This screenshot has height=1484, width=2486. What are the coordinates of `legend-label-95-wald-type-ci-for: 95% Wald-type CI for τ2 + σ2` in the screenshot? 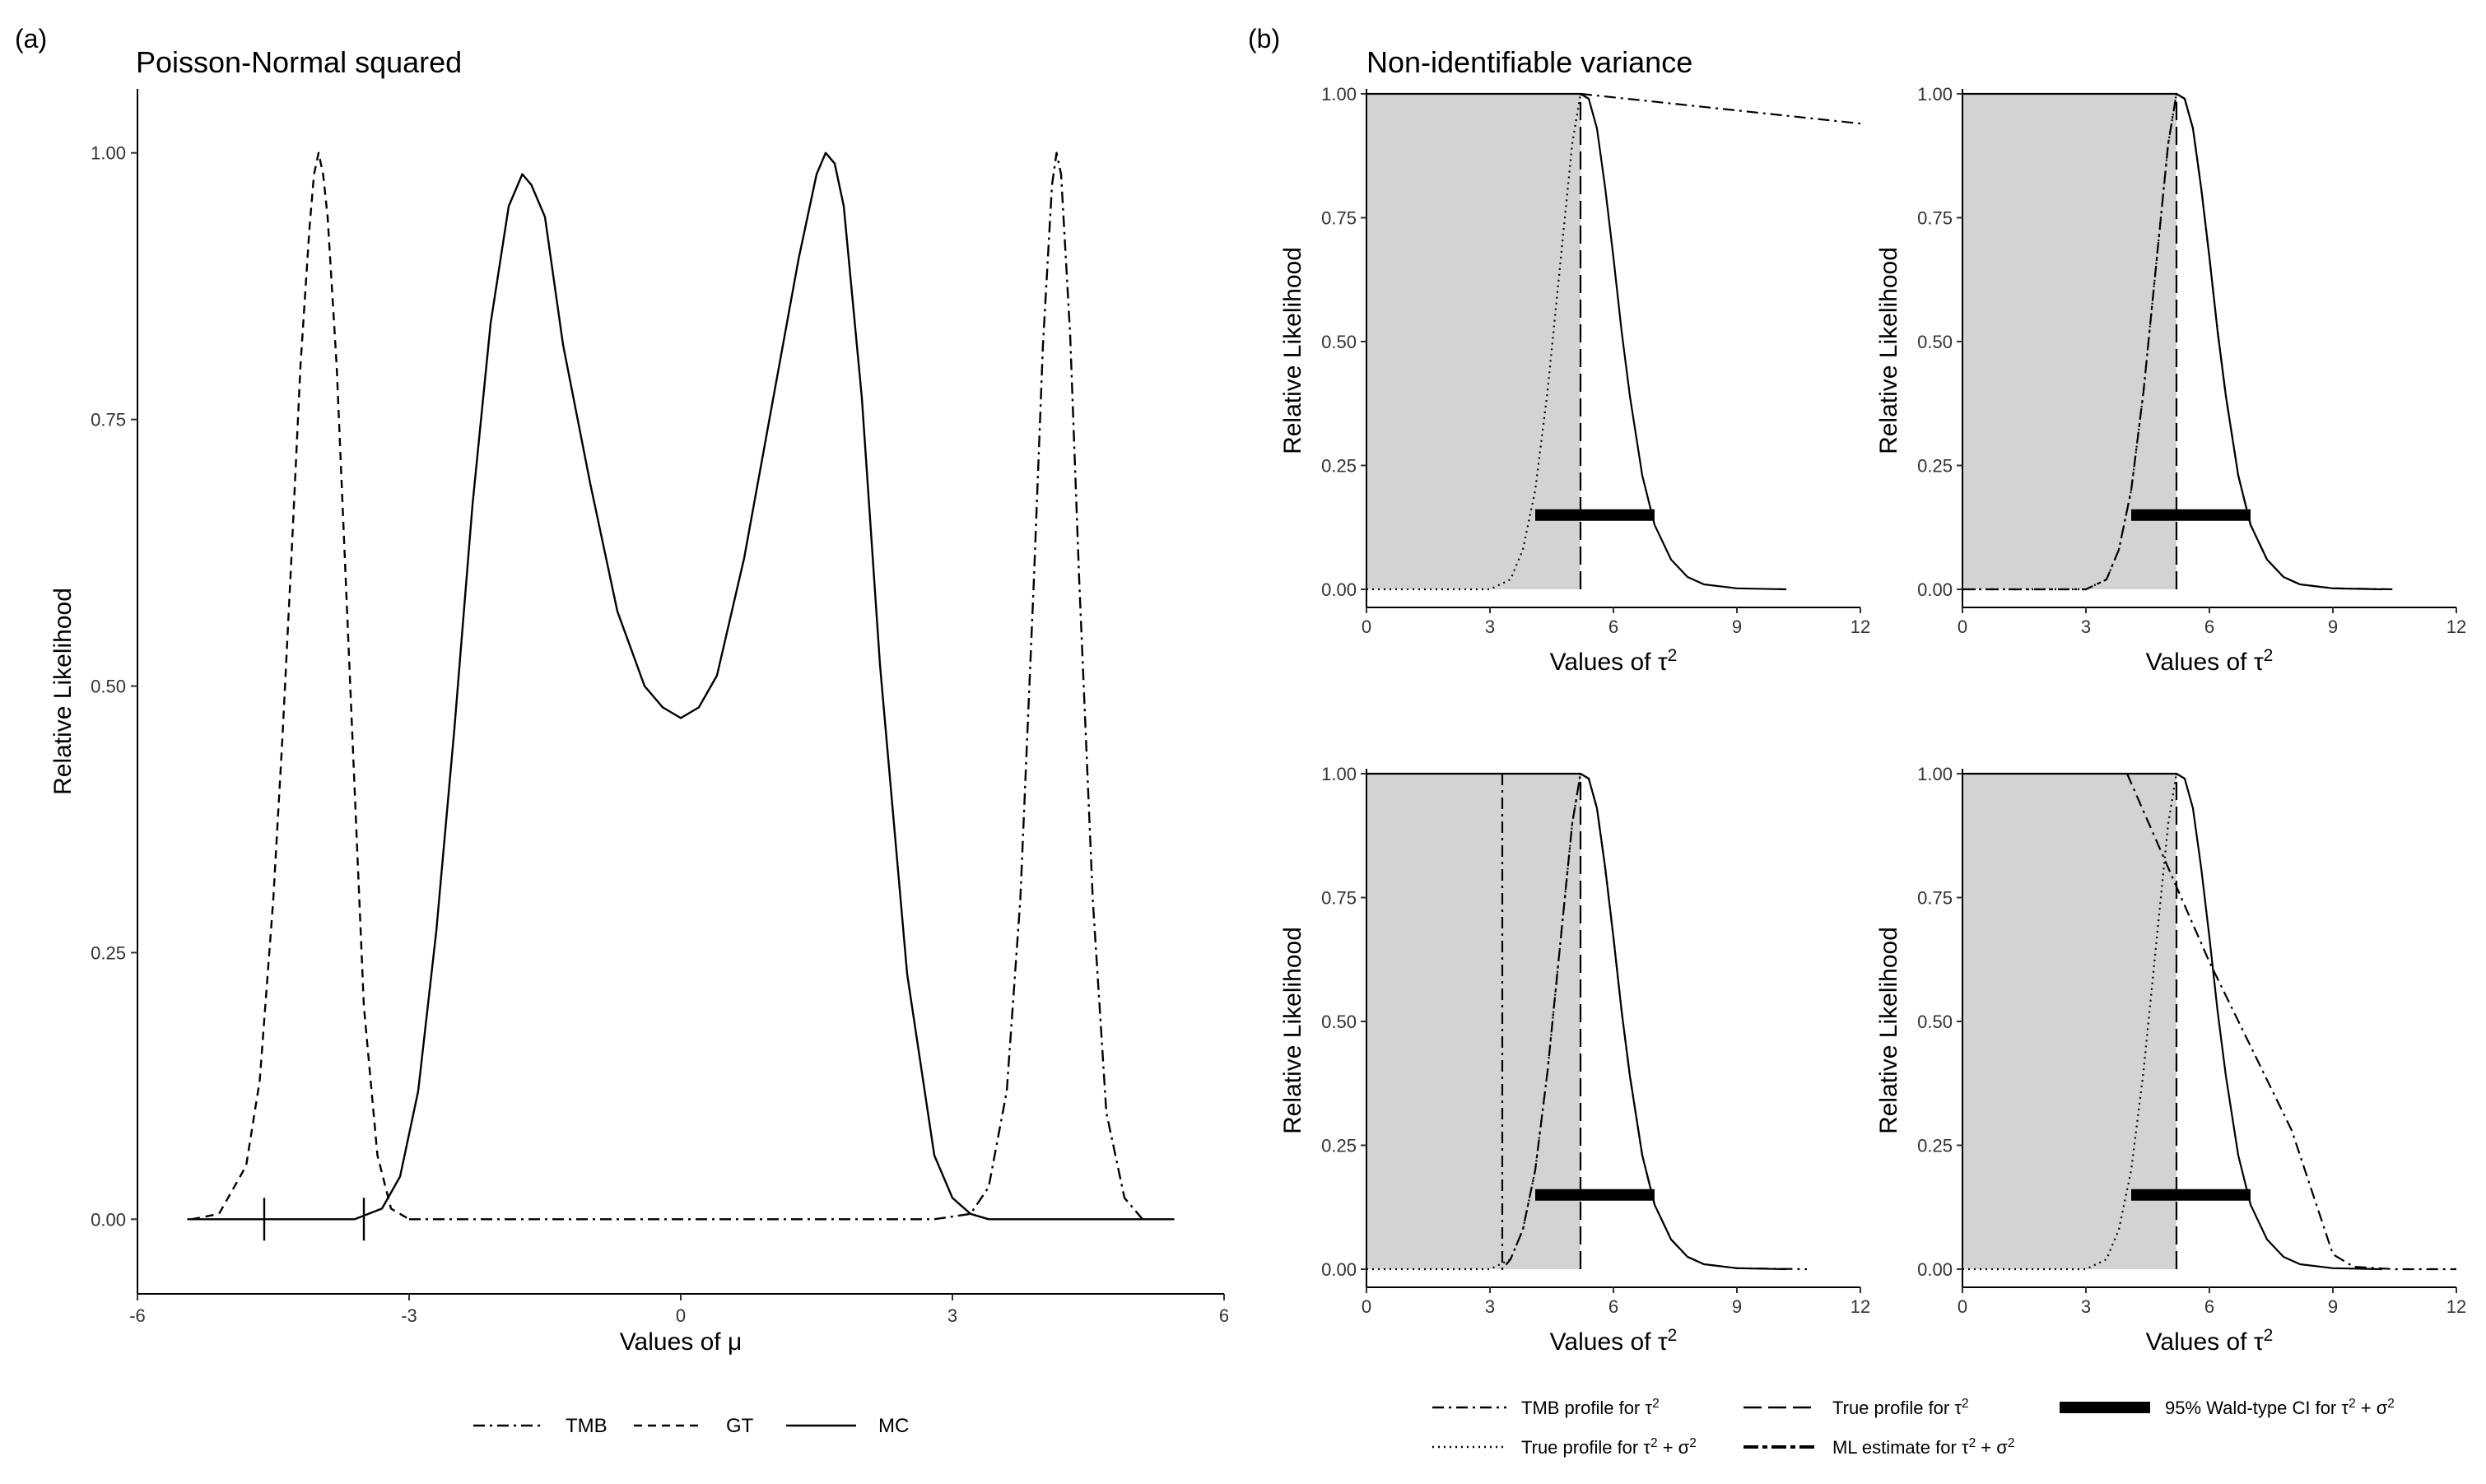 It's located at (2280, 1408).